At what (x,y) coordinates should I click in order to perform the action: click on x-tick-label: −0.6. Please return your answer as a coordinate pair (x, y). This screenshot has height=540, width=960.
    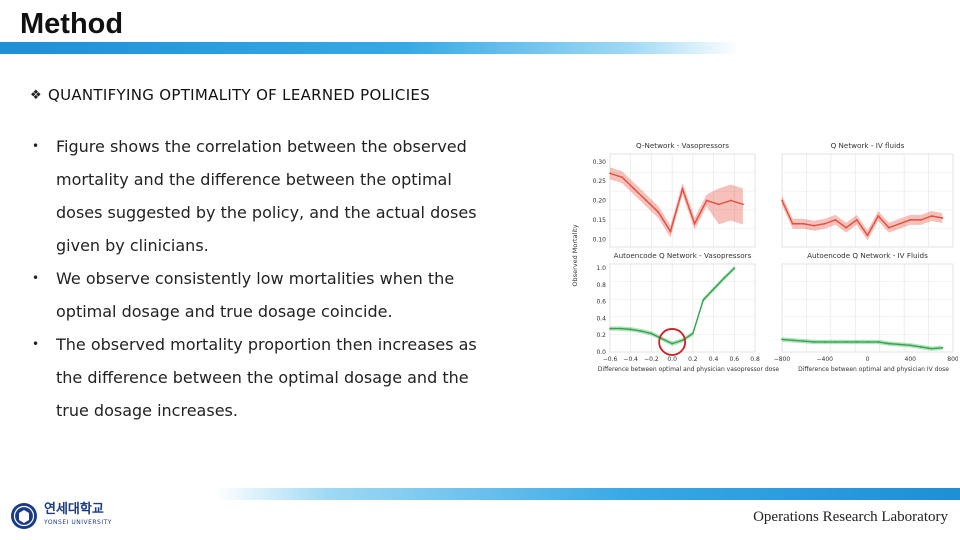
    Looking at the image, I should click on (610, 359).